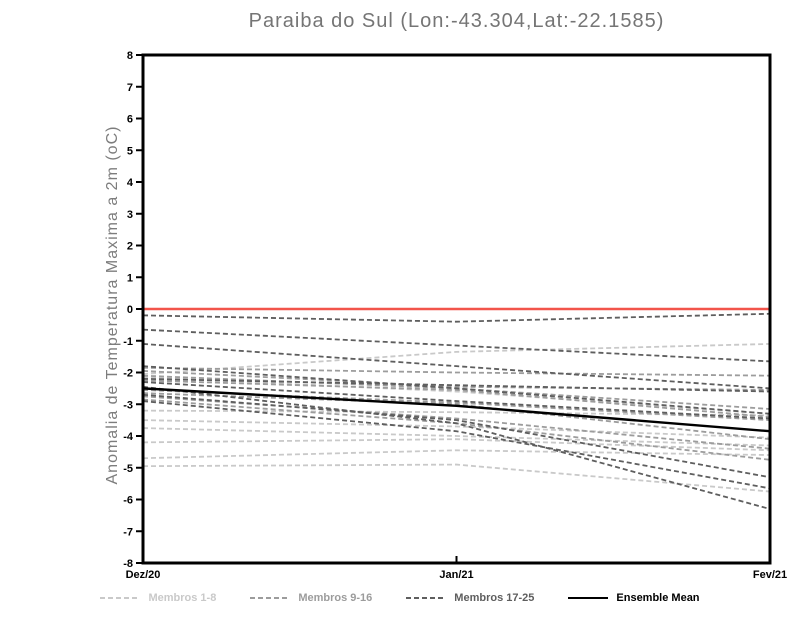 This screenshot has height=618, width=800. I want to click on legend-item-membros-1-8: Membros 1-8, so click(158, 598).